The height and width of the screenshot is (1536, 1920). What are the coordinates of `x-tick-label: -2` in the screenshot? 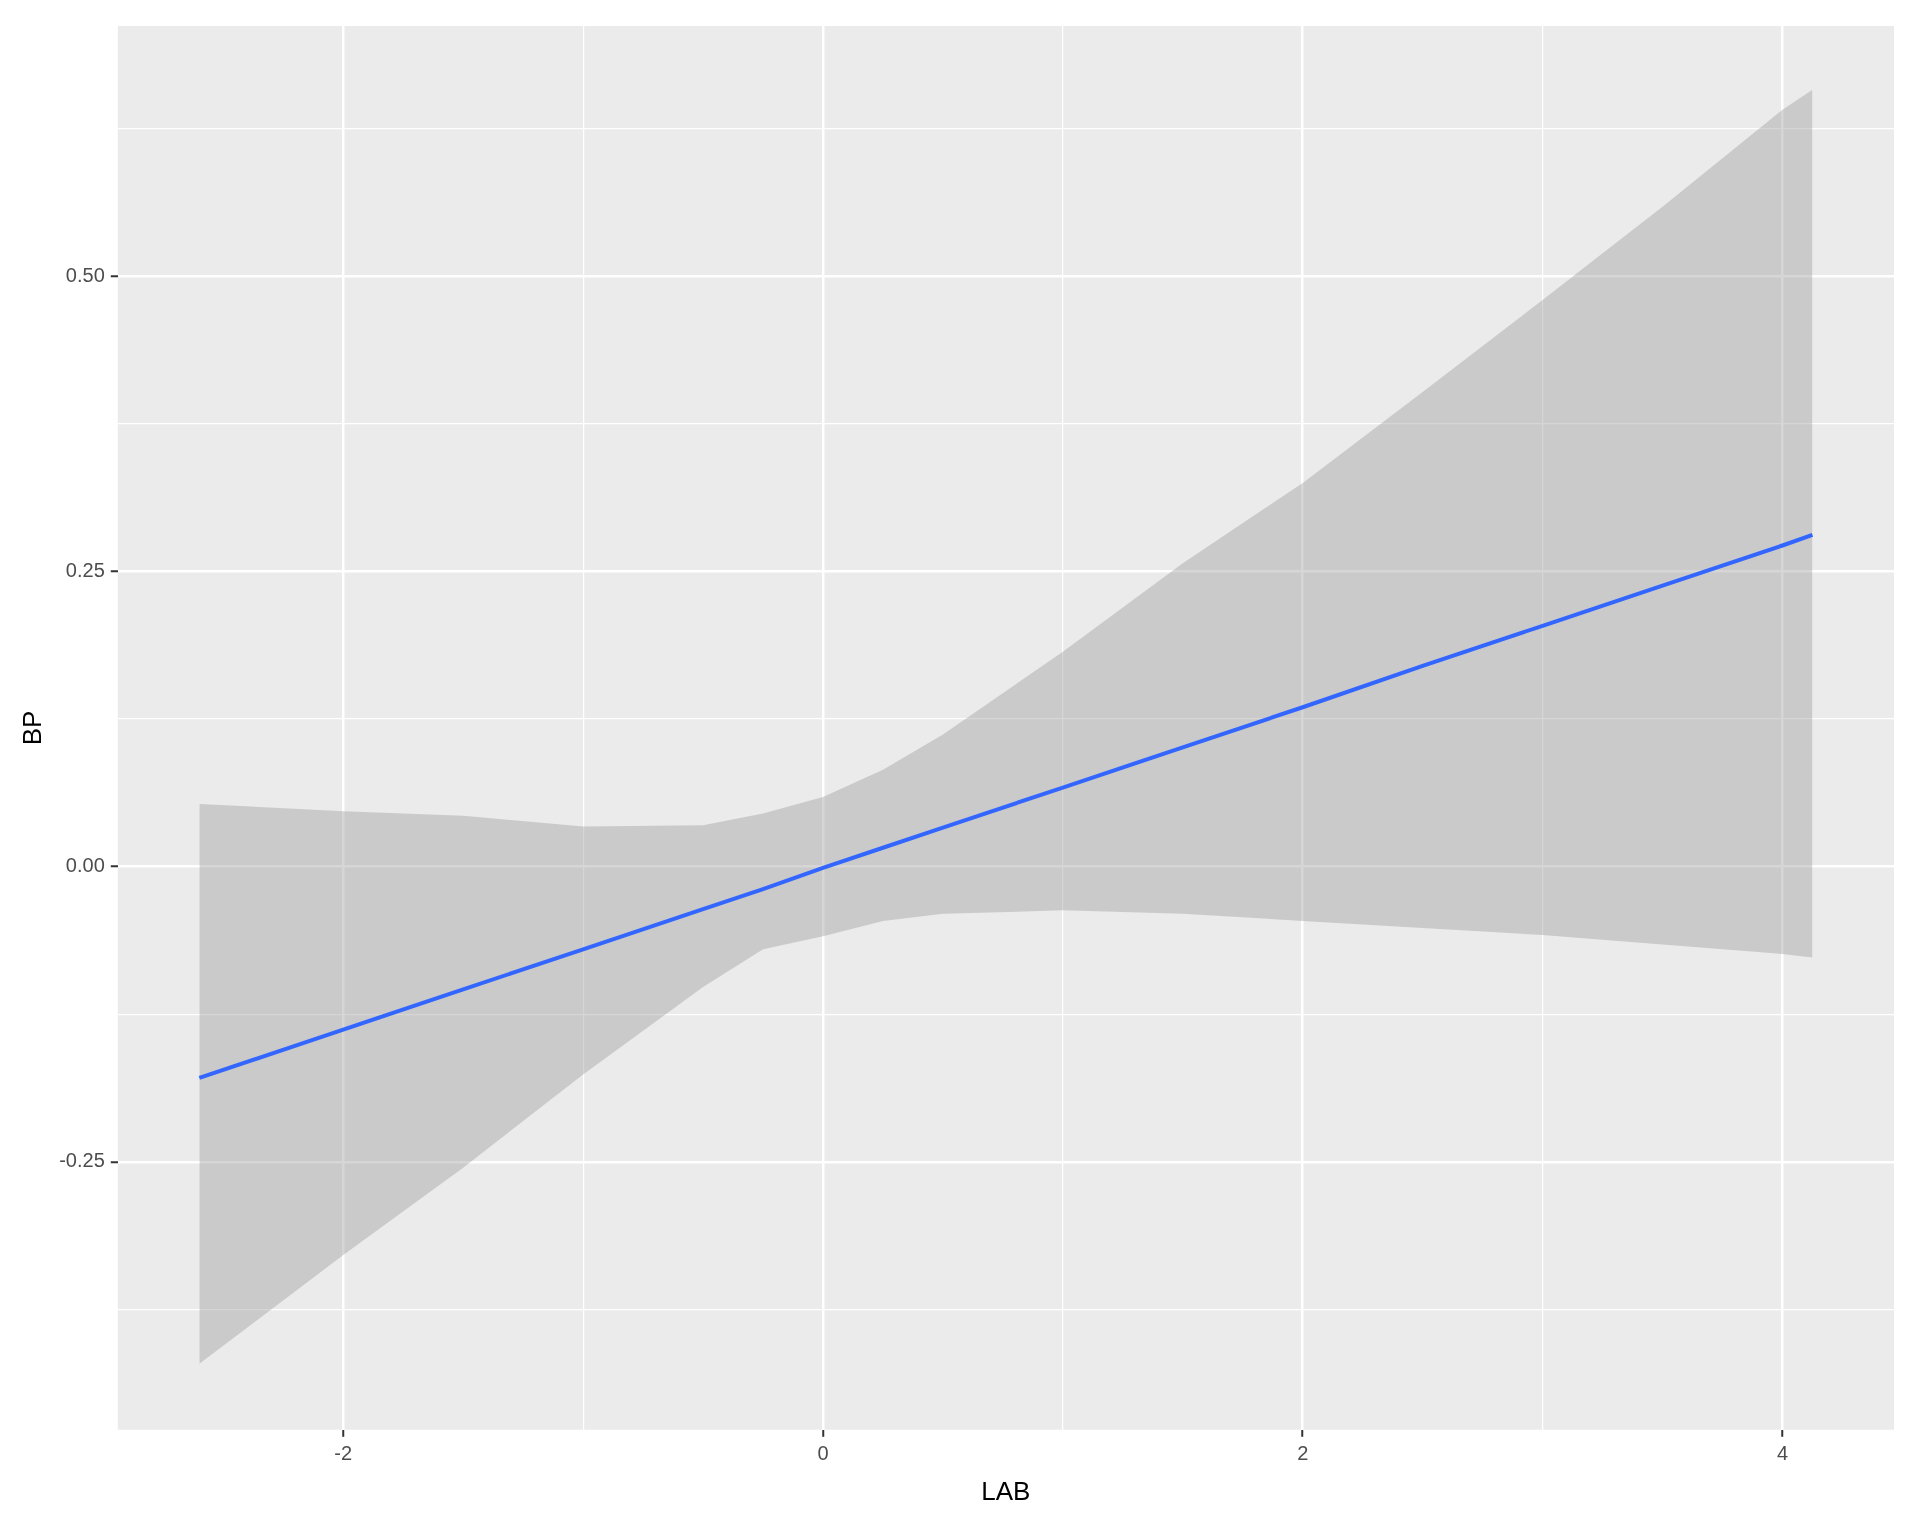 It's located at (343, 1453).